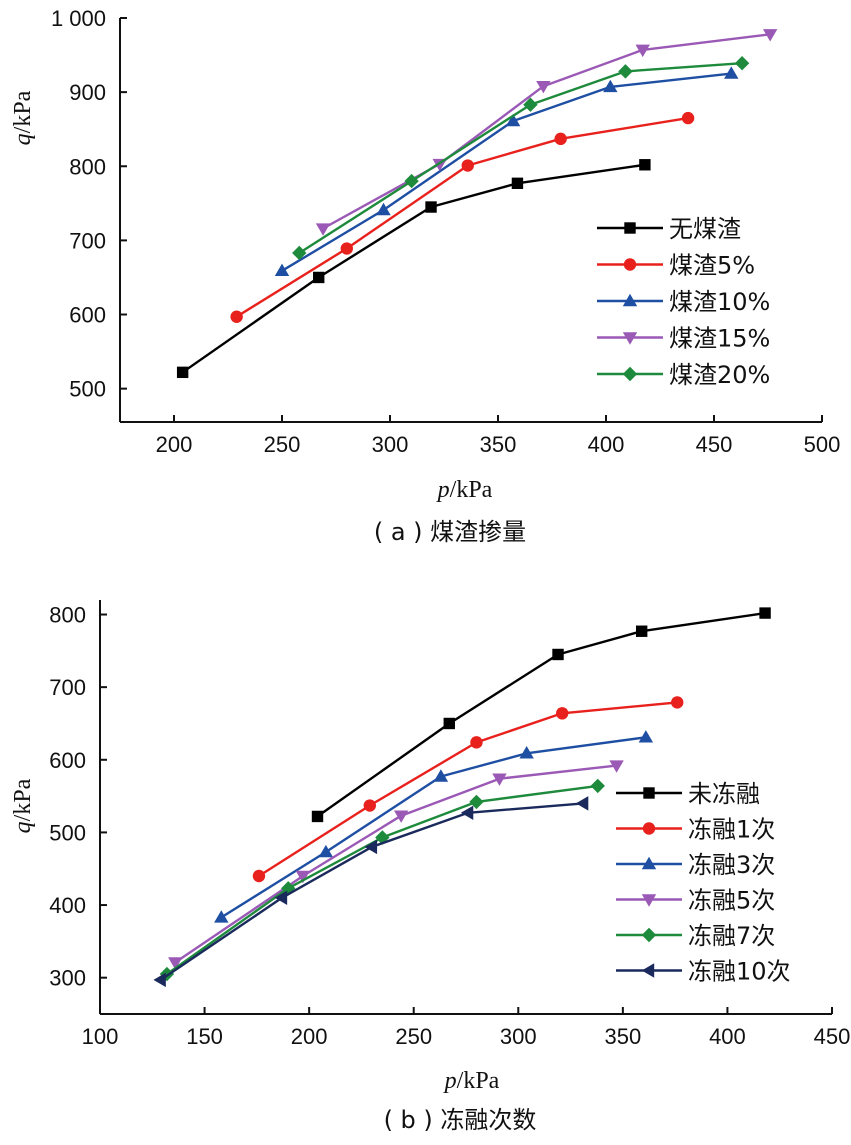 This screenshot has height=1145, width=851. What do you see at coordinates (719, 339) in the screenshot?
I see `legend-label: 煤渣15%` at bounding box center [719, 339].